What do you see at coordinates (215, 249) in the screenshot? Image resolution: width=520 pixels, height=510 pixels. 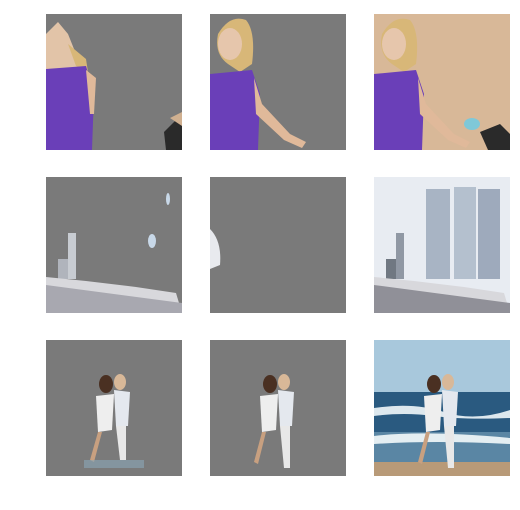 I see `fragment` at bounding box center [215, 249].